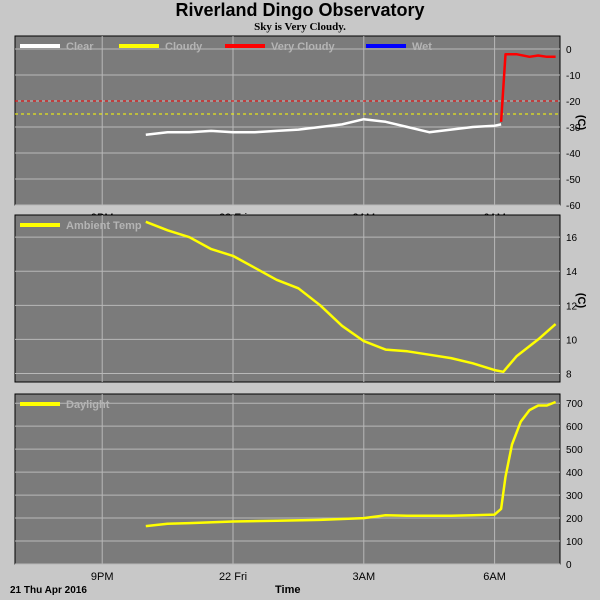  Describe the element at coordinates (573, 102) in the screenshot. I see `sky-y-tick-label: -20` at that location.